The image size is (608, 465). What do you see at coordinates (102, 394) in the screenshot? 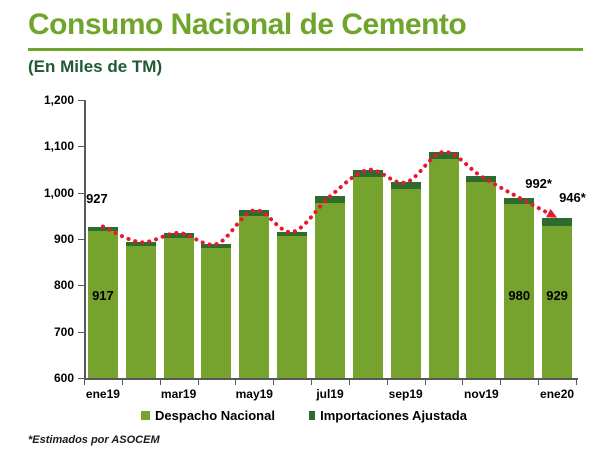
I see `x-axis-label-ene19: ene19` at bounding box center [102, 394].